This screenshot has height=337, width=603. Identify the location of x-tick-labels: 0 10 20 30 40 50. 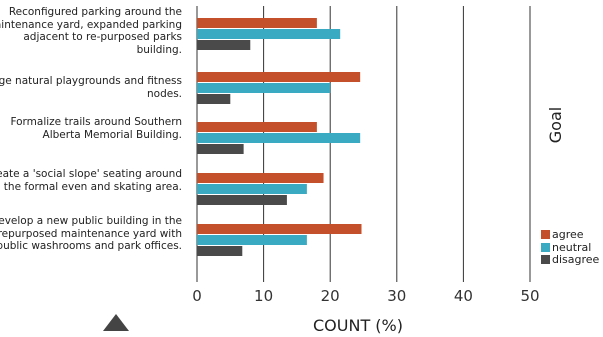
(365, 296).